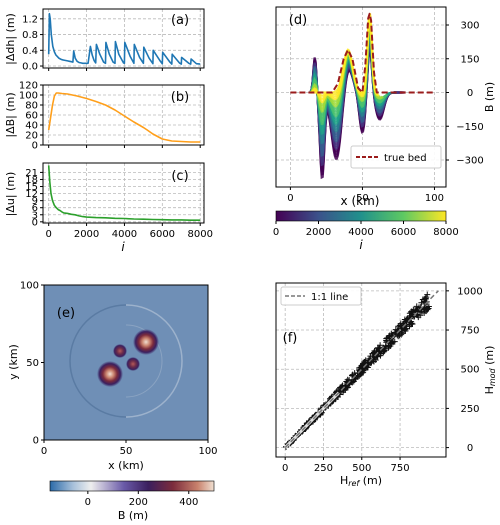  What do you see at coordinates (162, 234) in the screenshot?
I see `x-tick-label: 6000` at bounding box center [162, 234].